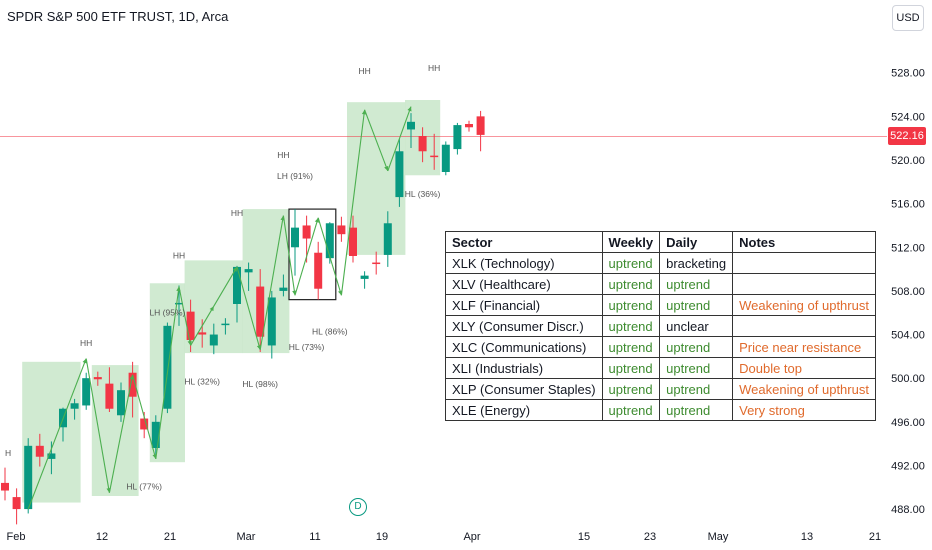 The image size is (932, 550). I want to click on currency-button: USD, so click(908, 18).